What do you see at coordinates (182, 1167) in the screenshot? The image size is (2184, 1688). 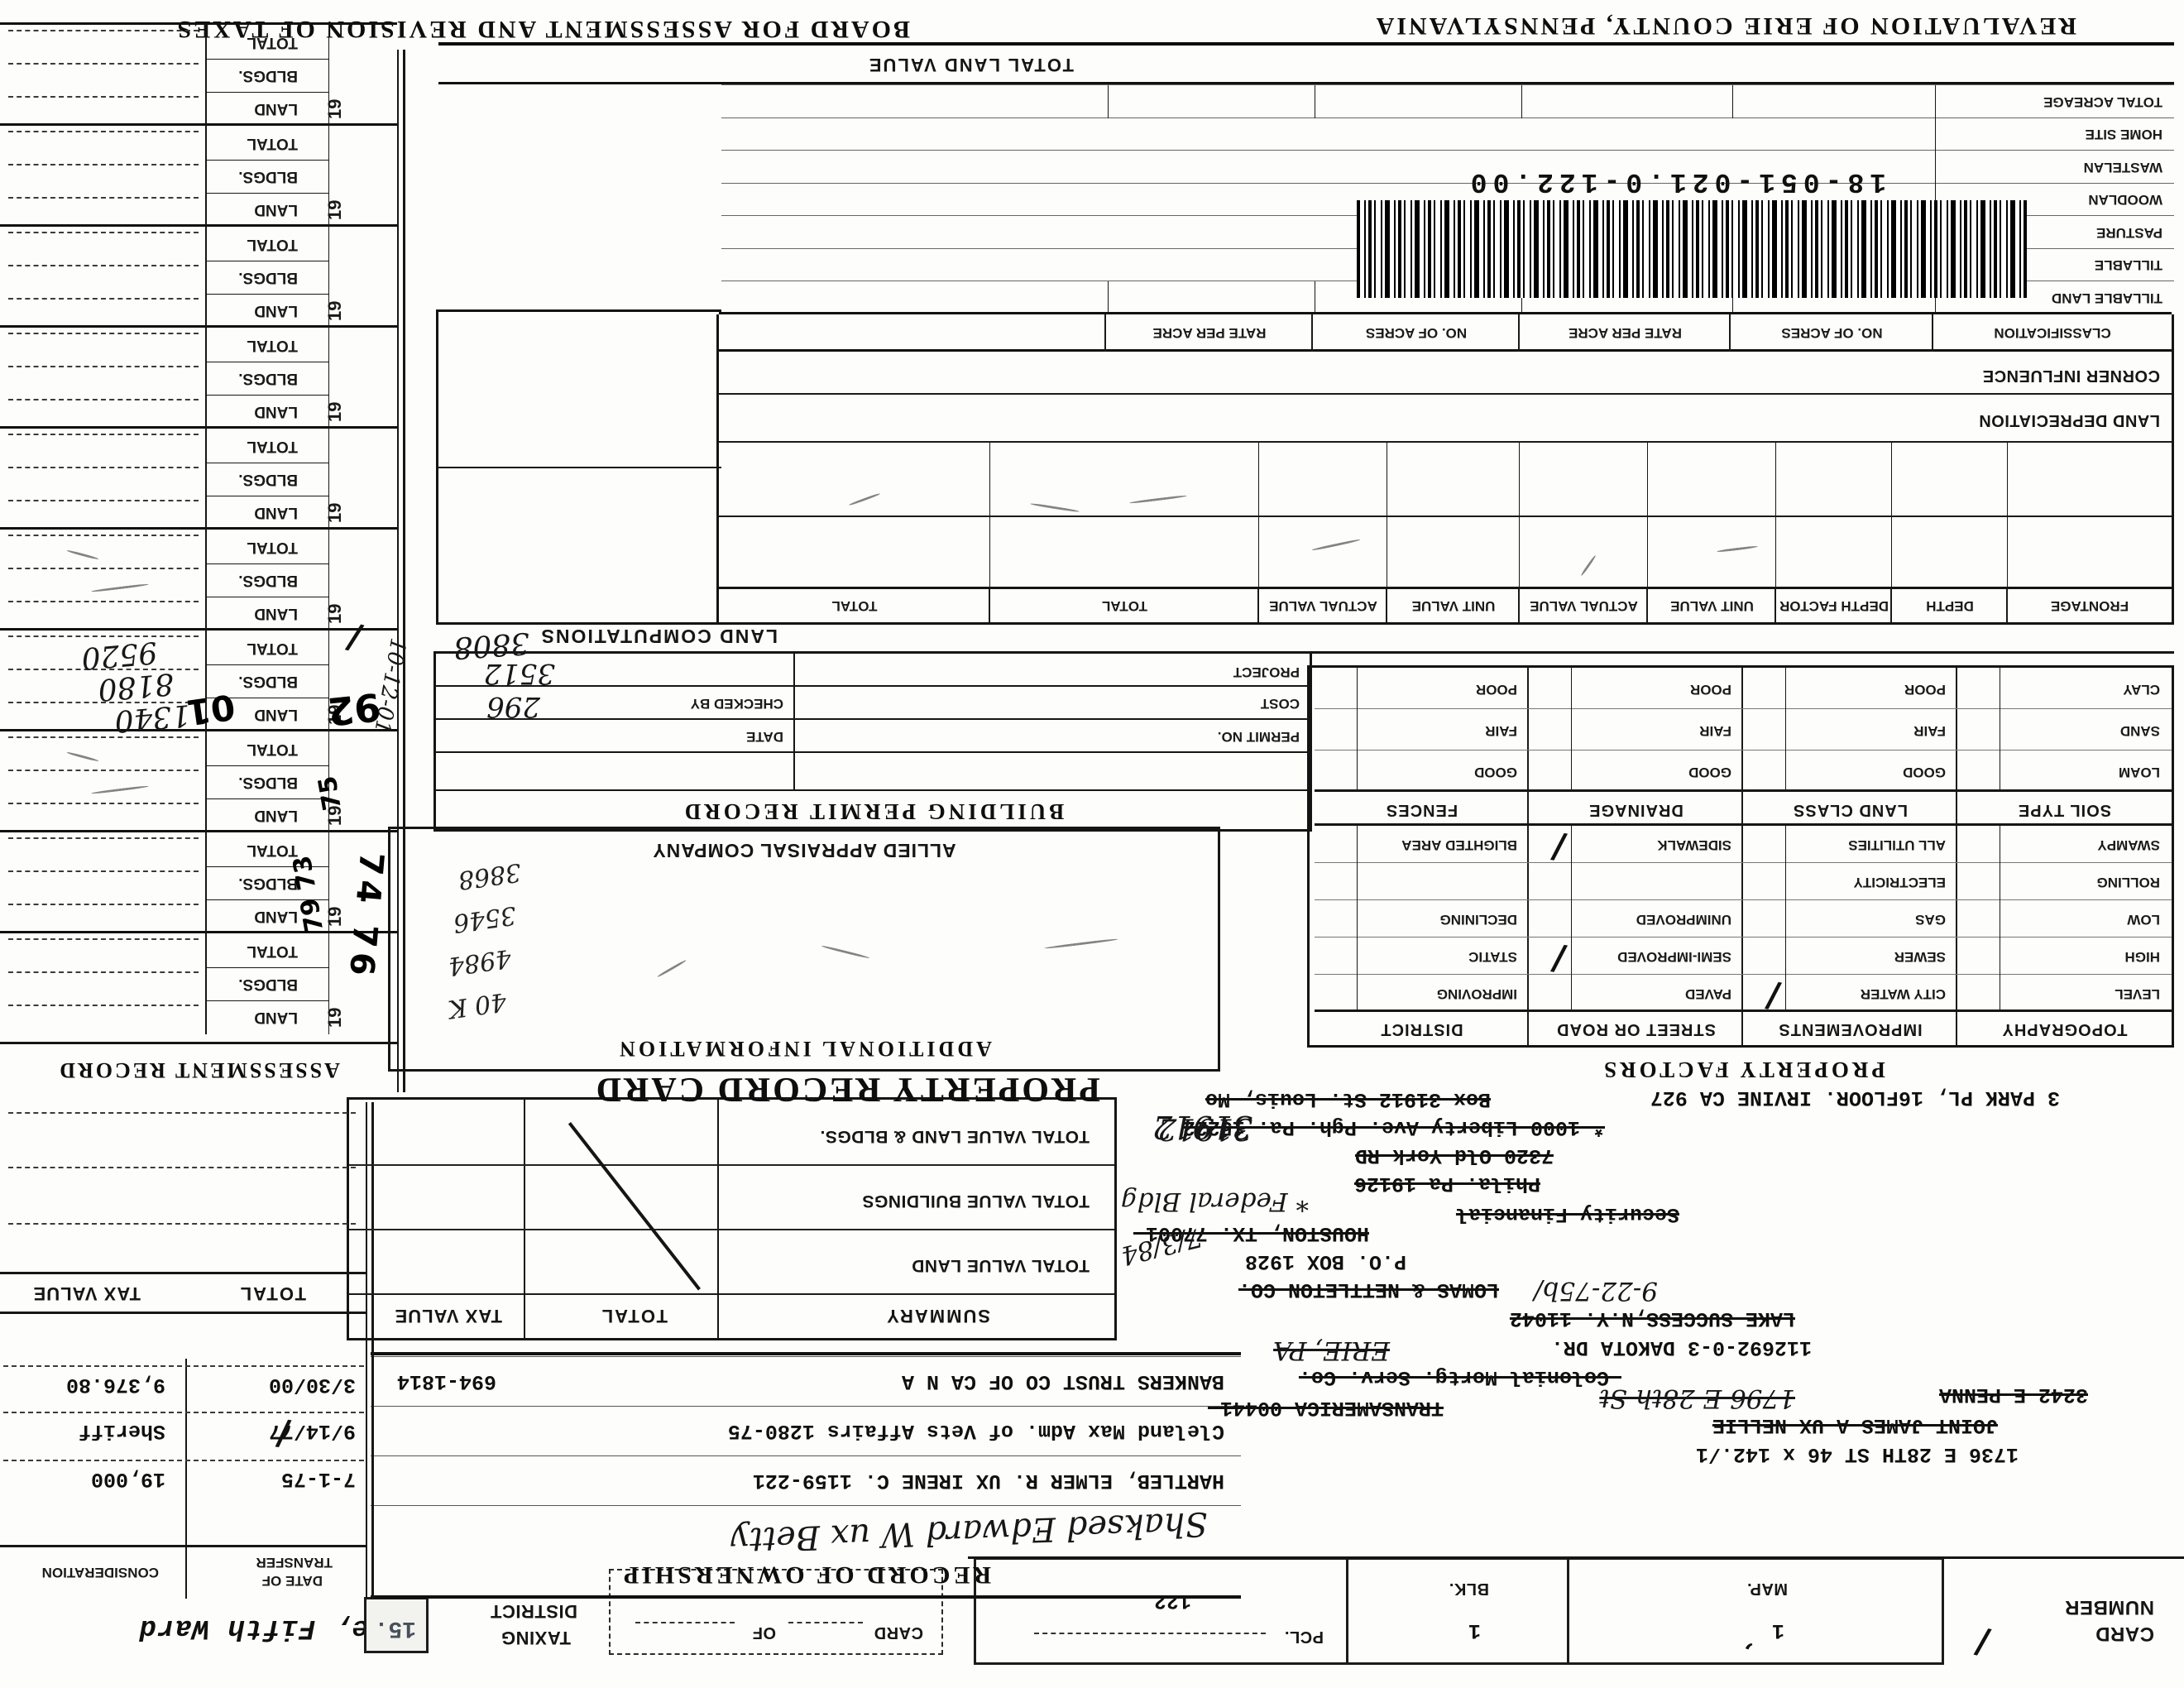 I see `right-dash2` at bounding box center [182, 1167].